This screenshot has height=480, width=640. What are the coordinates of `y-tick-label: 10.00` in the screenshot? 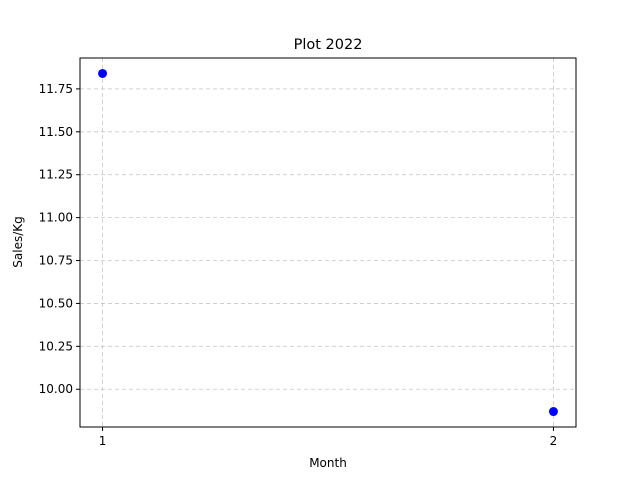 It's located at (56, 389).